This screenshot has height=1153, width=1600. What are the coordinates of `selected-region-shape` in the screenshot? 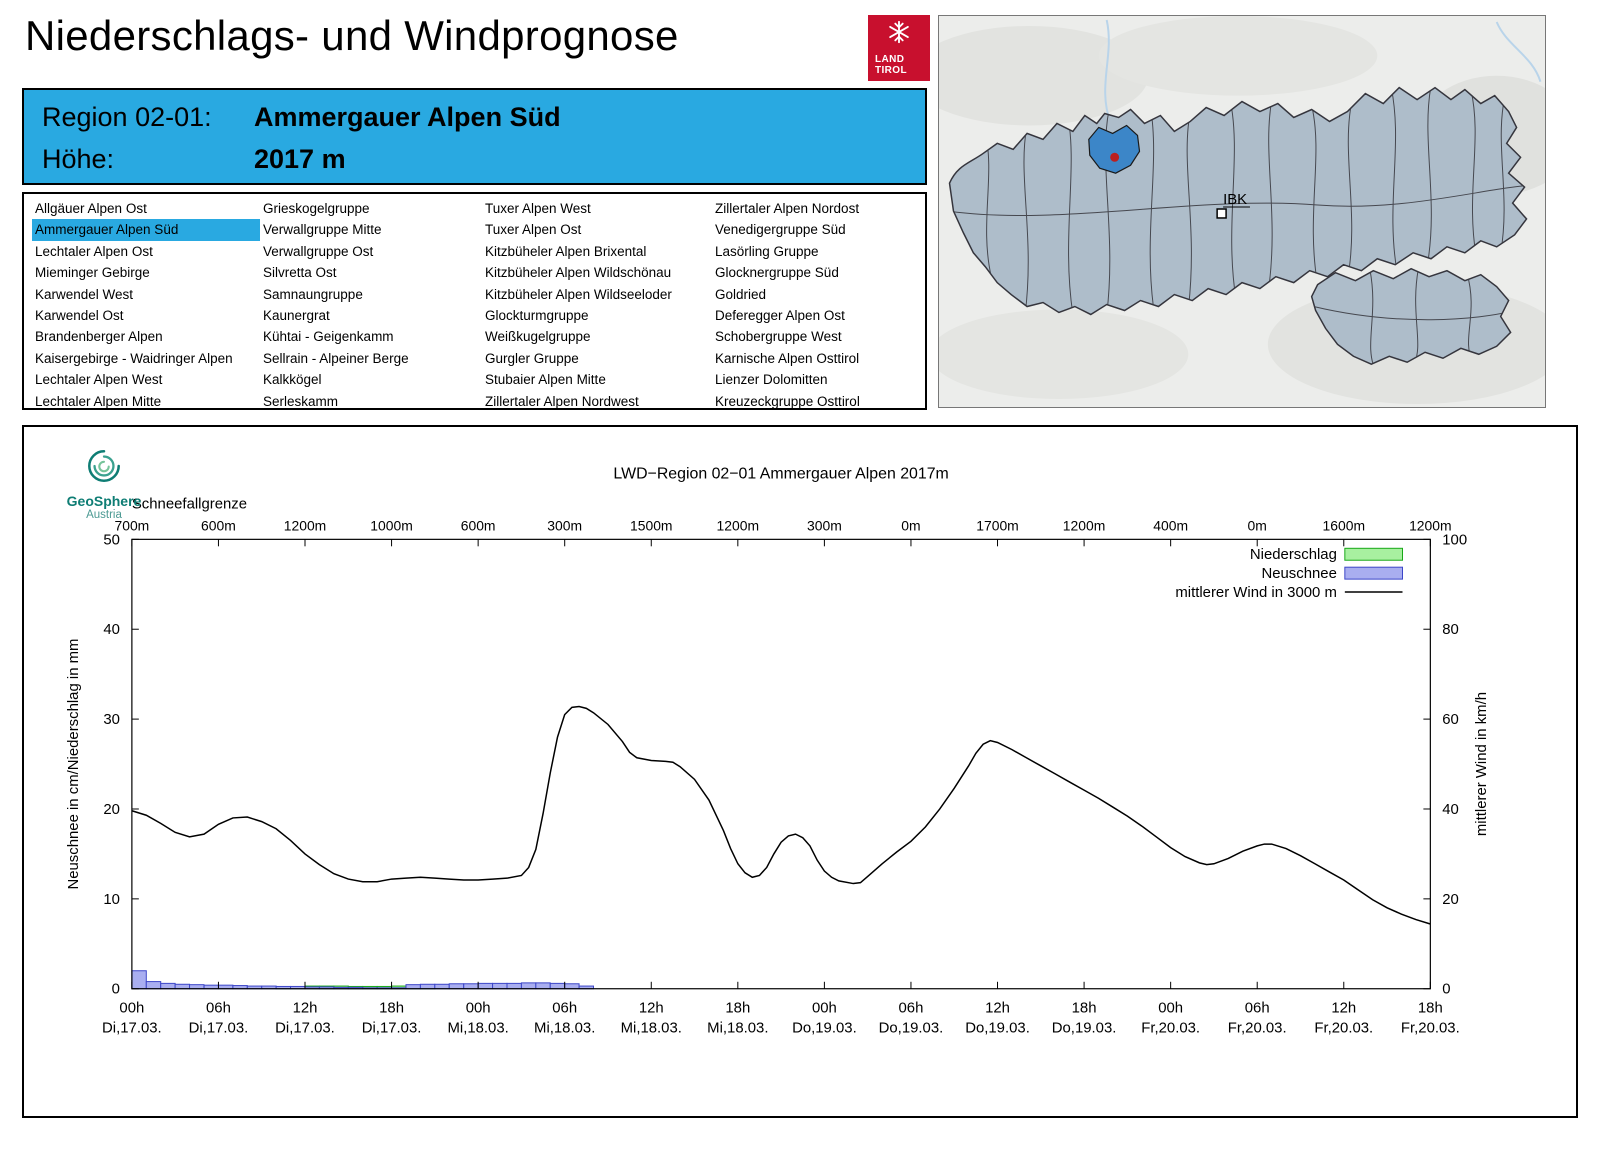 It's located at (1114, 149).